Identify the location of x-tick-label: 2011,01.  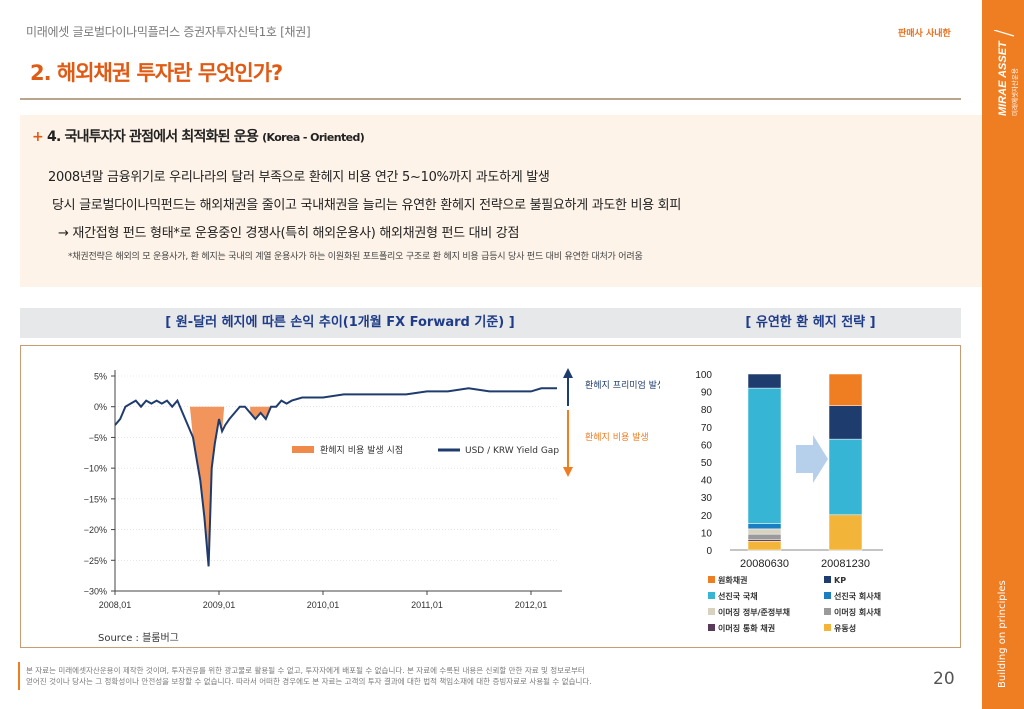
(427, 605).